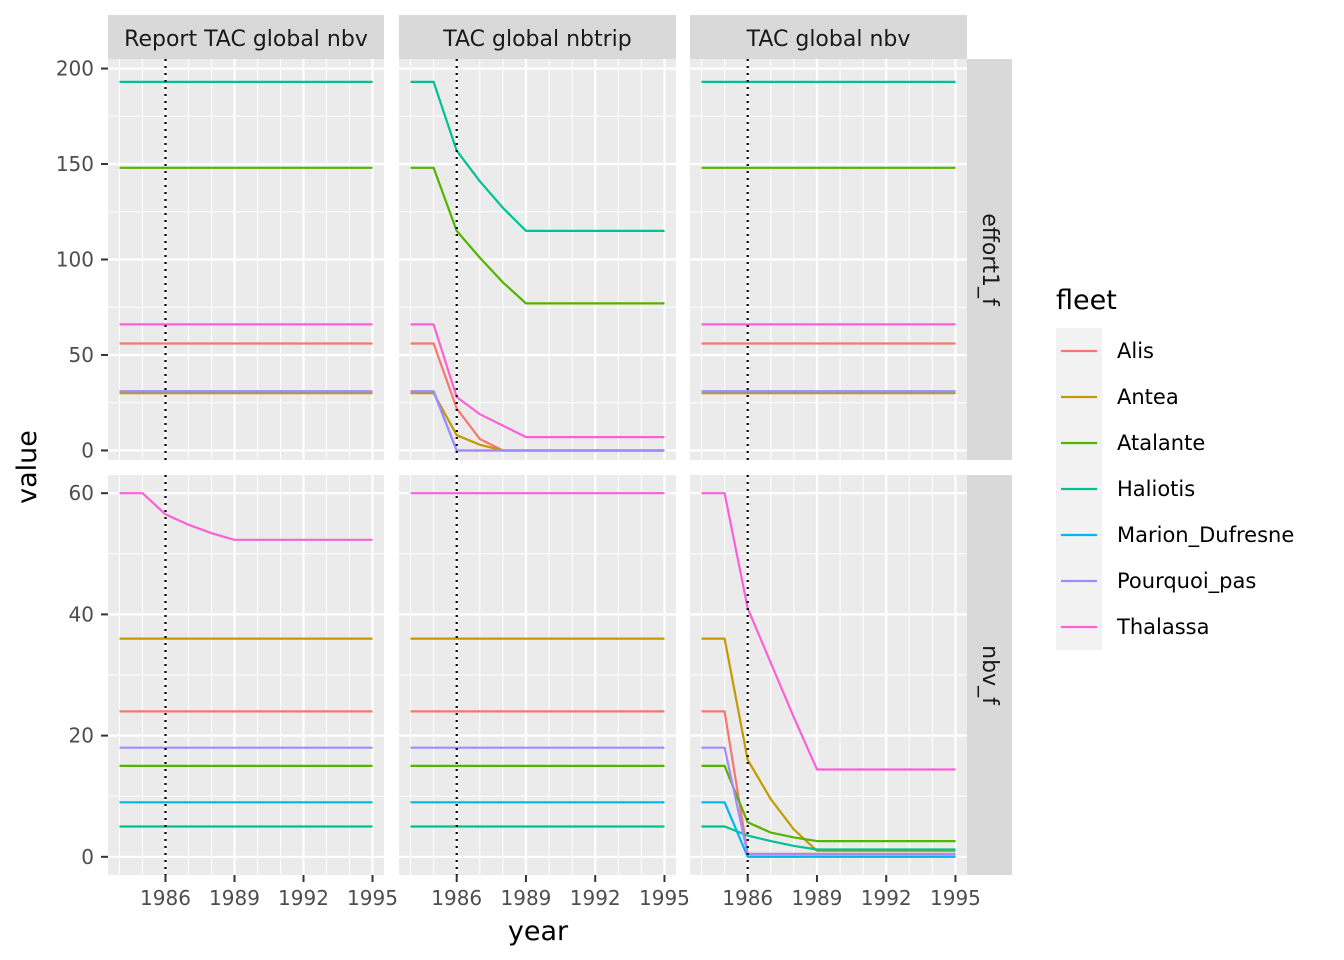  Describe the element at coordinates (1148, 397) in the screenshot. I see `legend-label: Antea` at that location.